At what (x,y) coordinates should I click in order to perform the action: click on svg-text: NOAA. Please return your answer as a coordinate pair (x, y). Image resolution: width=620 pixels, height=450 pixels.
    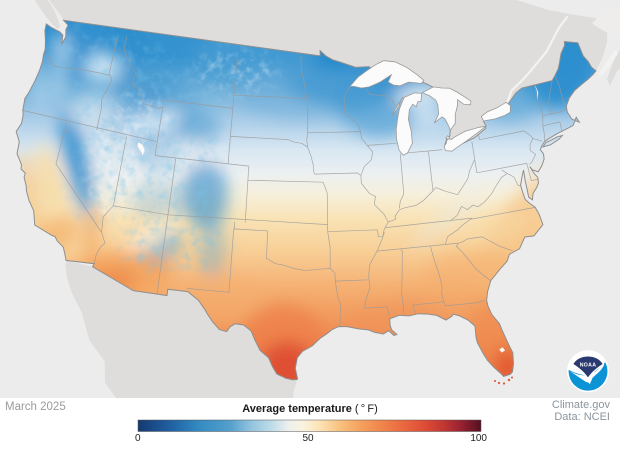
    Looking at the image, I should click on (588, 366).